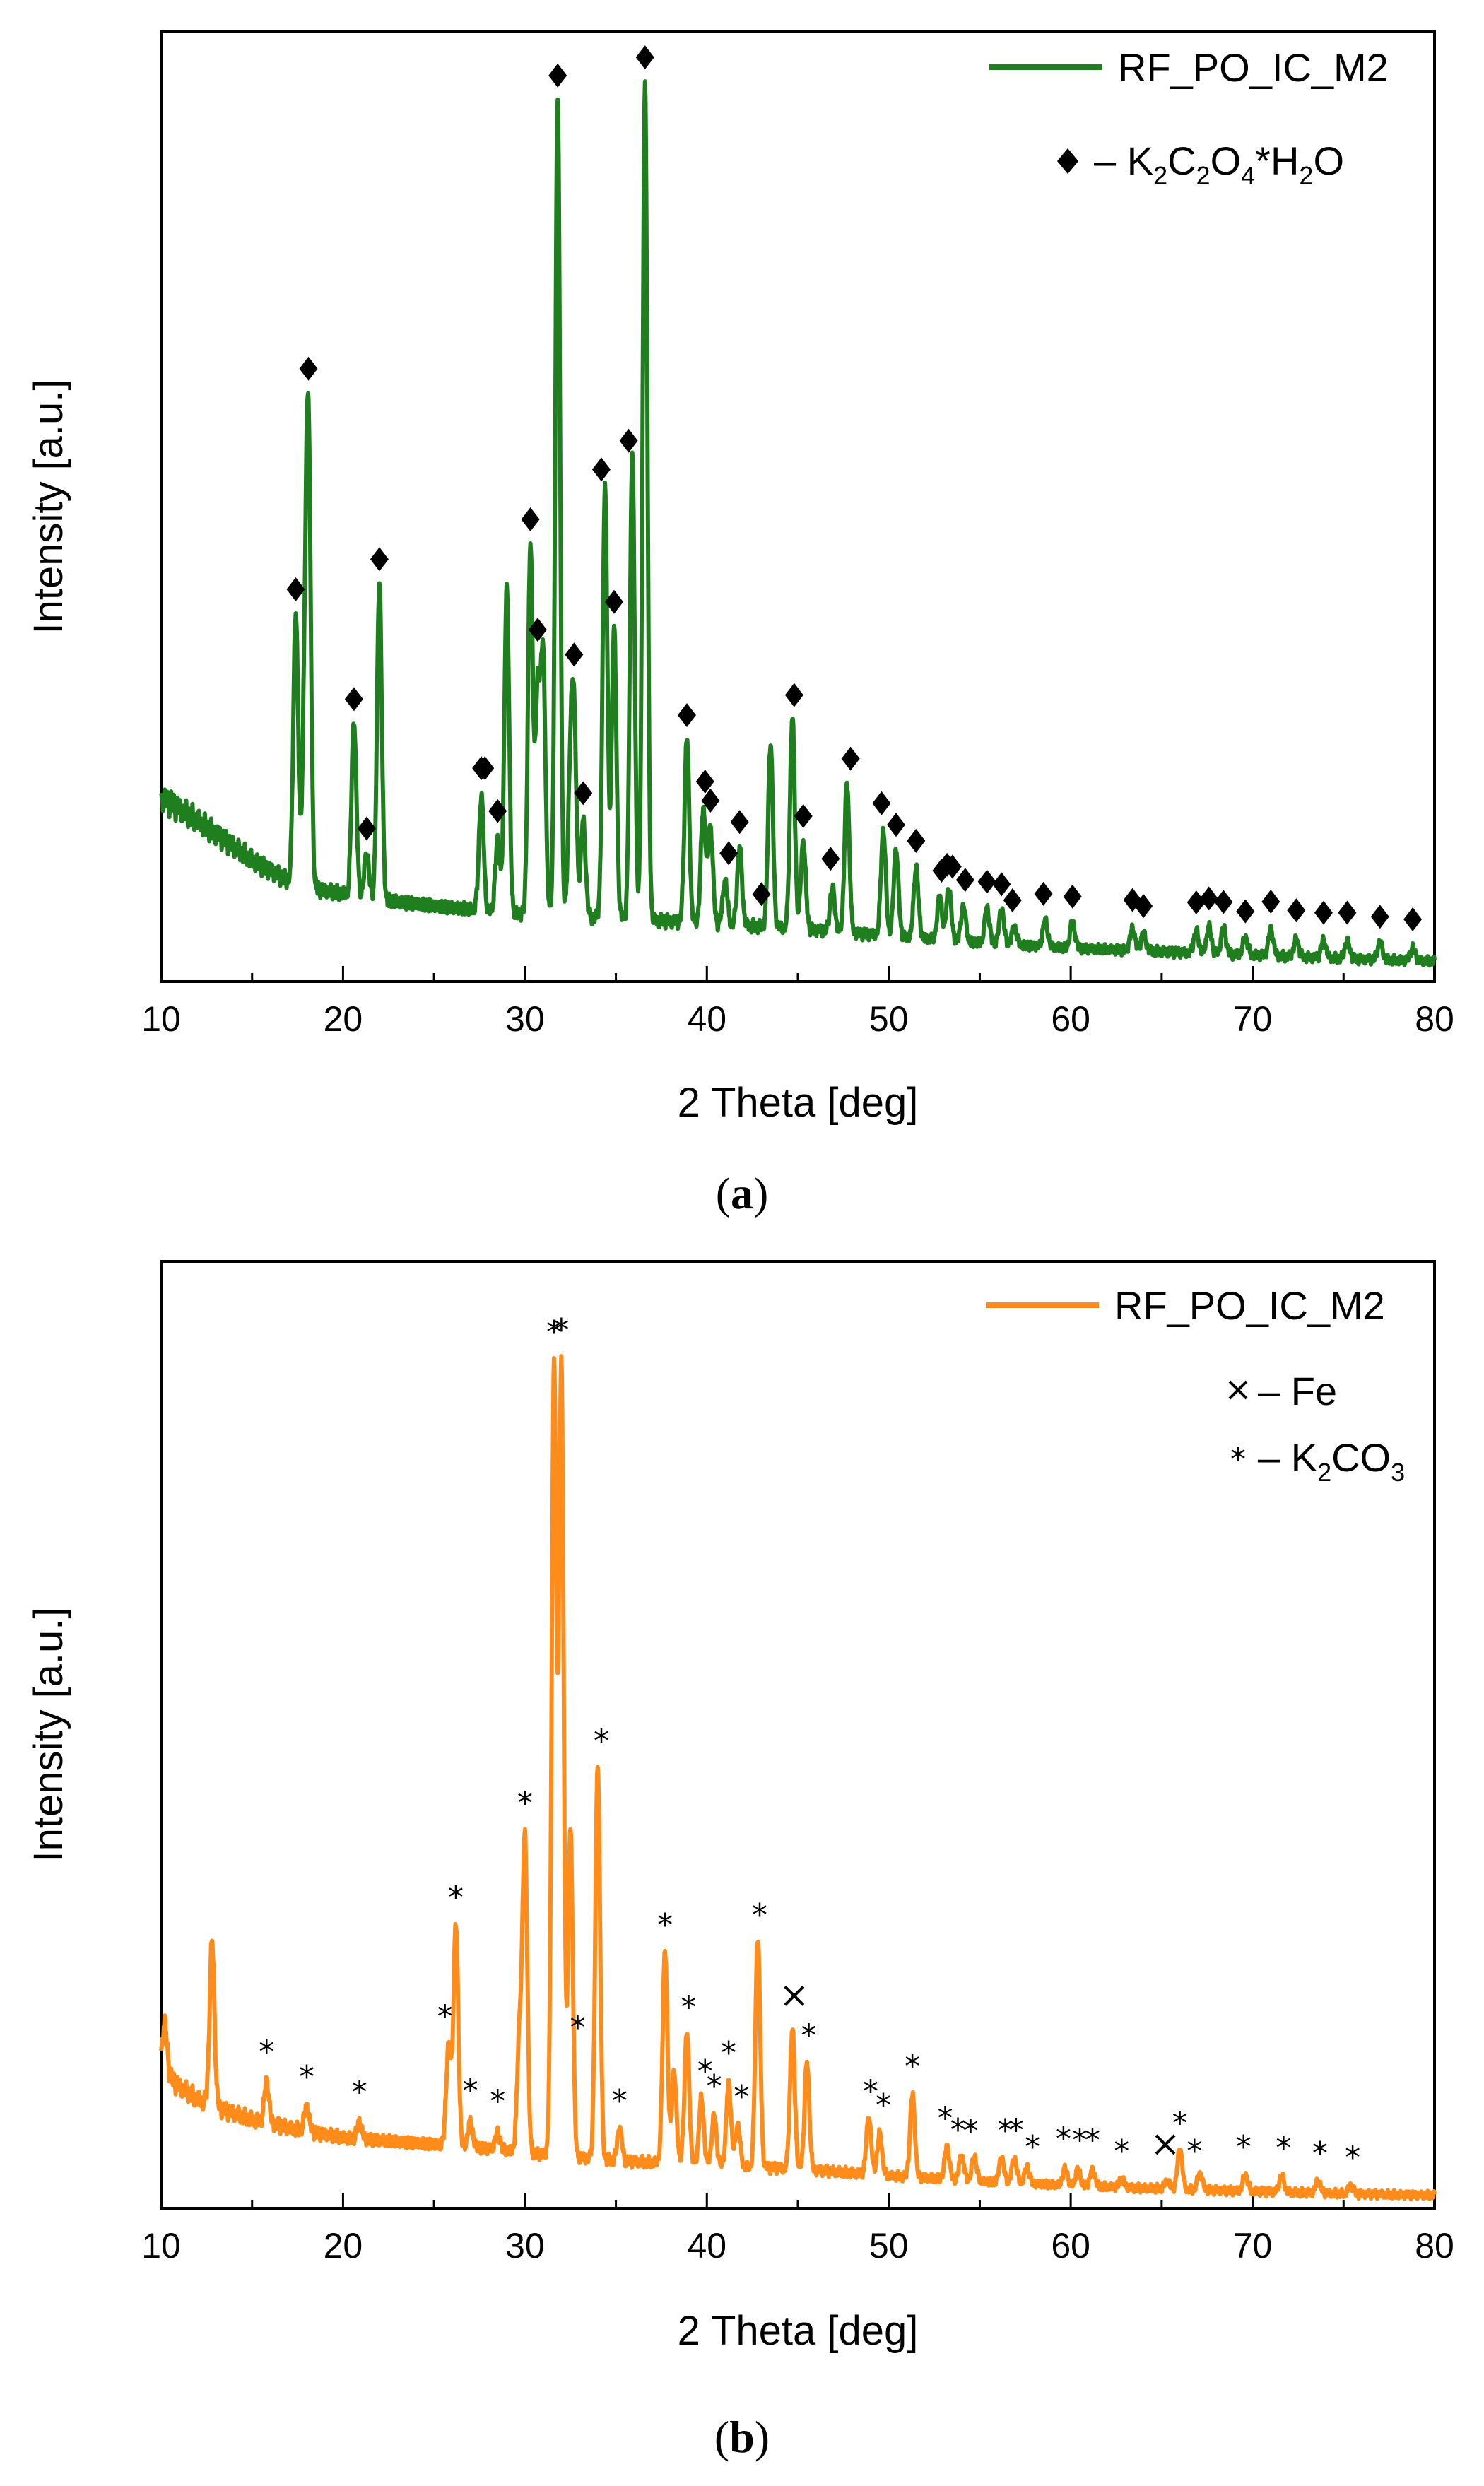  I want to click on panel-a-y-axis-title: Intensity [a.u.], so click(48, 507).